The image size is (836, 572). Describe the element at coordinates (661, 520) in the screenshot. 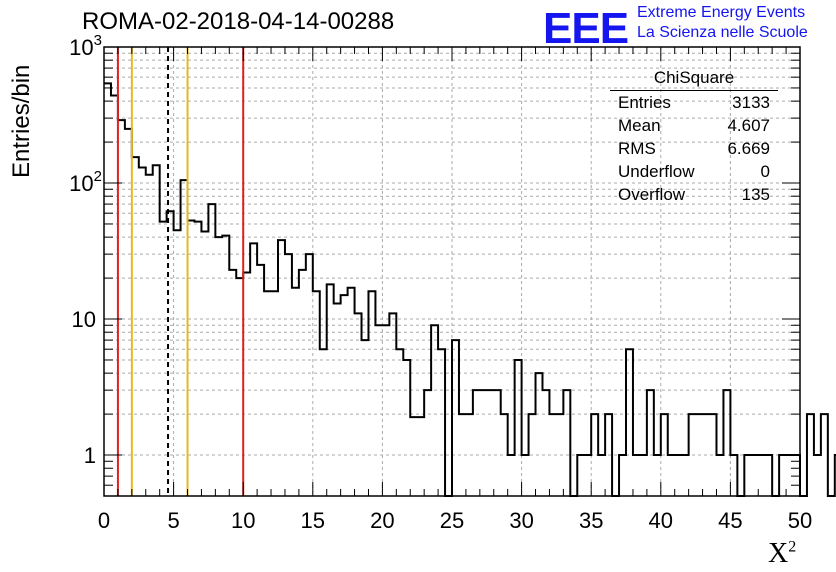

I see `x-tick-label: 40` at that location.